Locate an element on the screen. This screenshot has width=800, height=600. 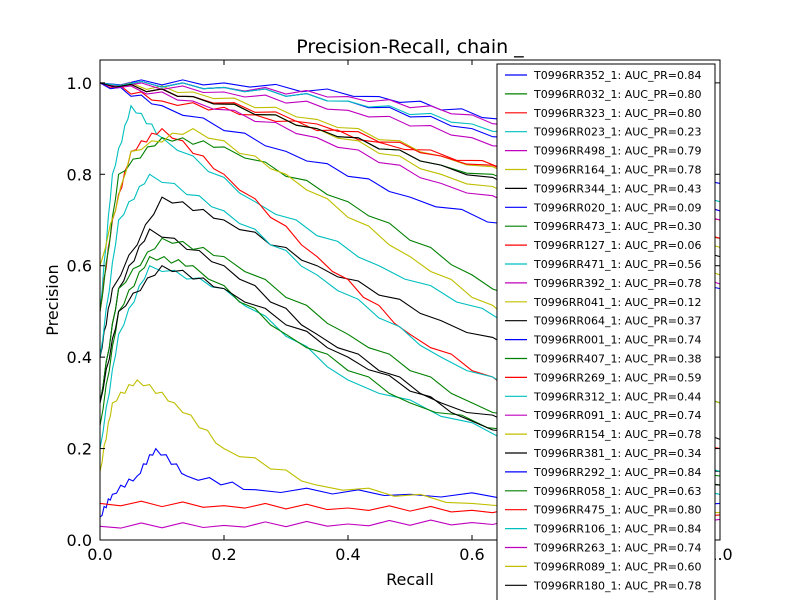
y-tick-label: 0.2 is located at coordinates (79, 449).